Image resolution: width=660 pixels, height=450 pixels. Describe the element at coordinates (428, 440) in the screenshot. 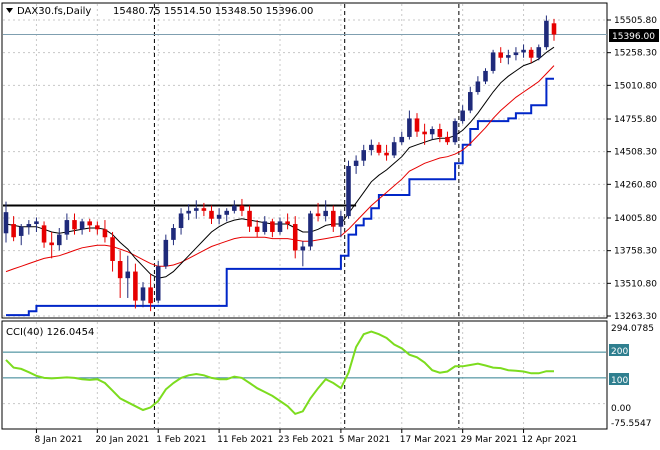

I see `date-tick-label: 17 Mar 2021` at that location.